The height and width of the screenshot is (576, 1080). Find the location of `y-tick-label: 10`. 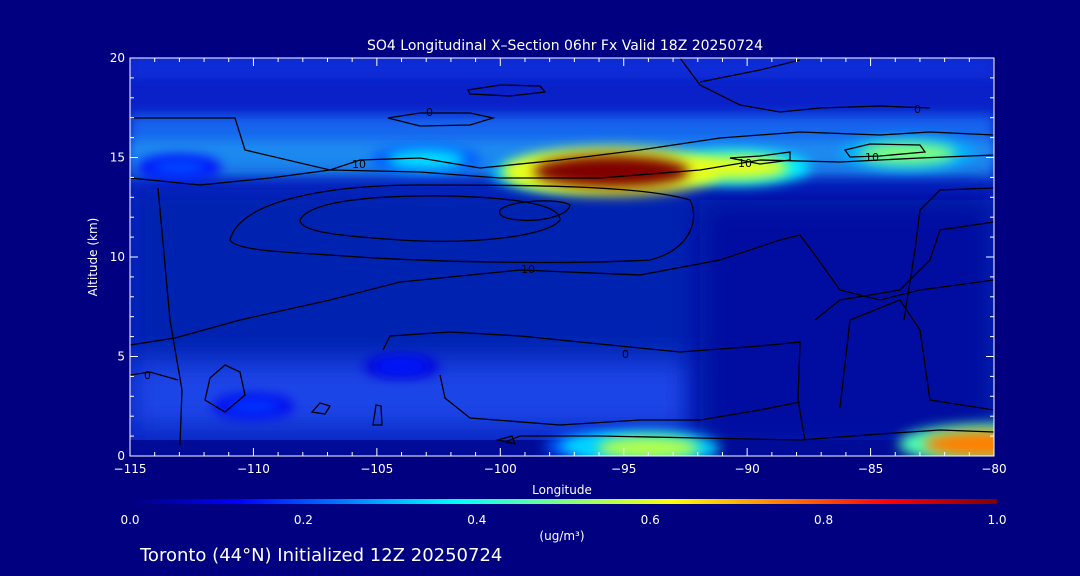

y-tick-label: 10 is located at coordinates (117, 257).